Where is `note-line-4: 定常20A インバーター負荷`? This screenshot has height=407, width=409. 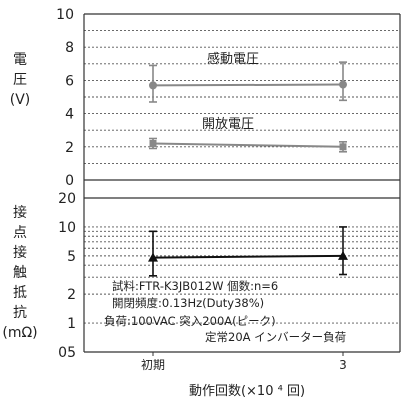
note-line-4: 定常20A インバーター負荷 is located at coordinates (275, 337).